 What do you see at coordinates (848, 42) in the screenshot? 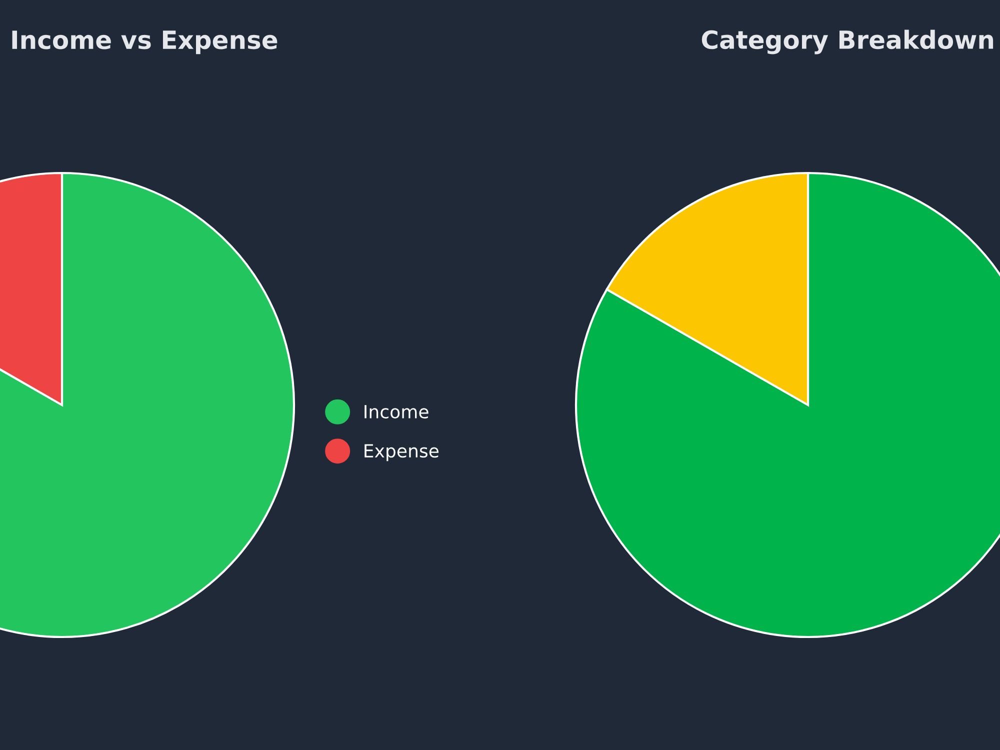
I see `chart-title: Category Breakdown` at bounding box center [848, 42].